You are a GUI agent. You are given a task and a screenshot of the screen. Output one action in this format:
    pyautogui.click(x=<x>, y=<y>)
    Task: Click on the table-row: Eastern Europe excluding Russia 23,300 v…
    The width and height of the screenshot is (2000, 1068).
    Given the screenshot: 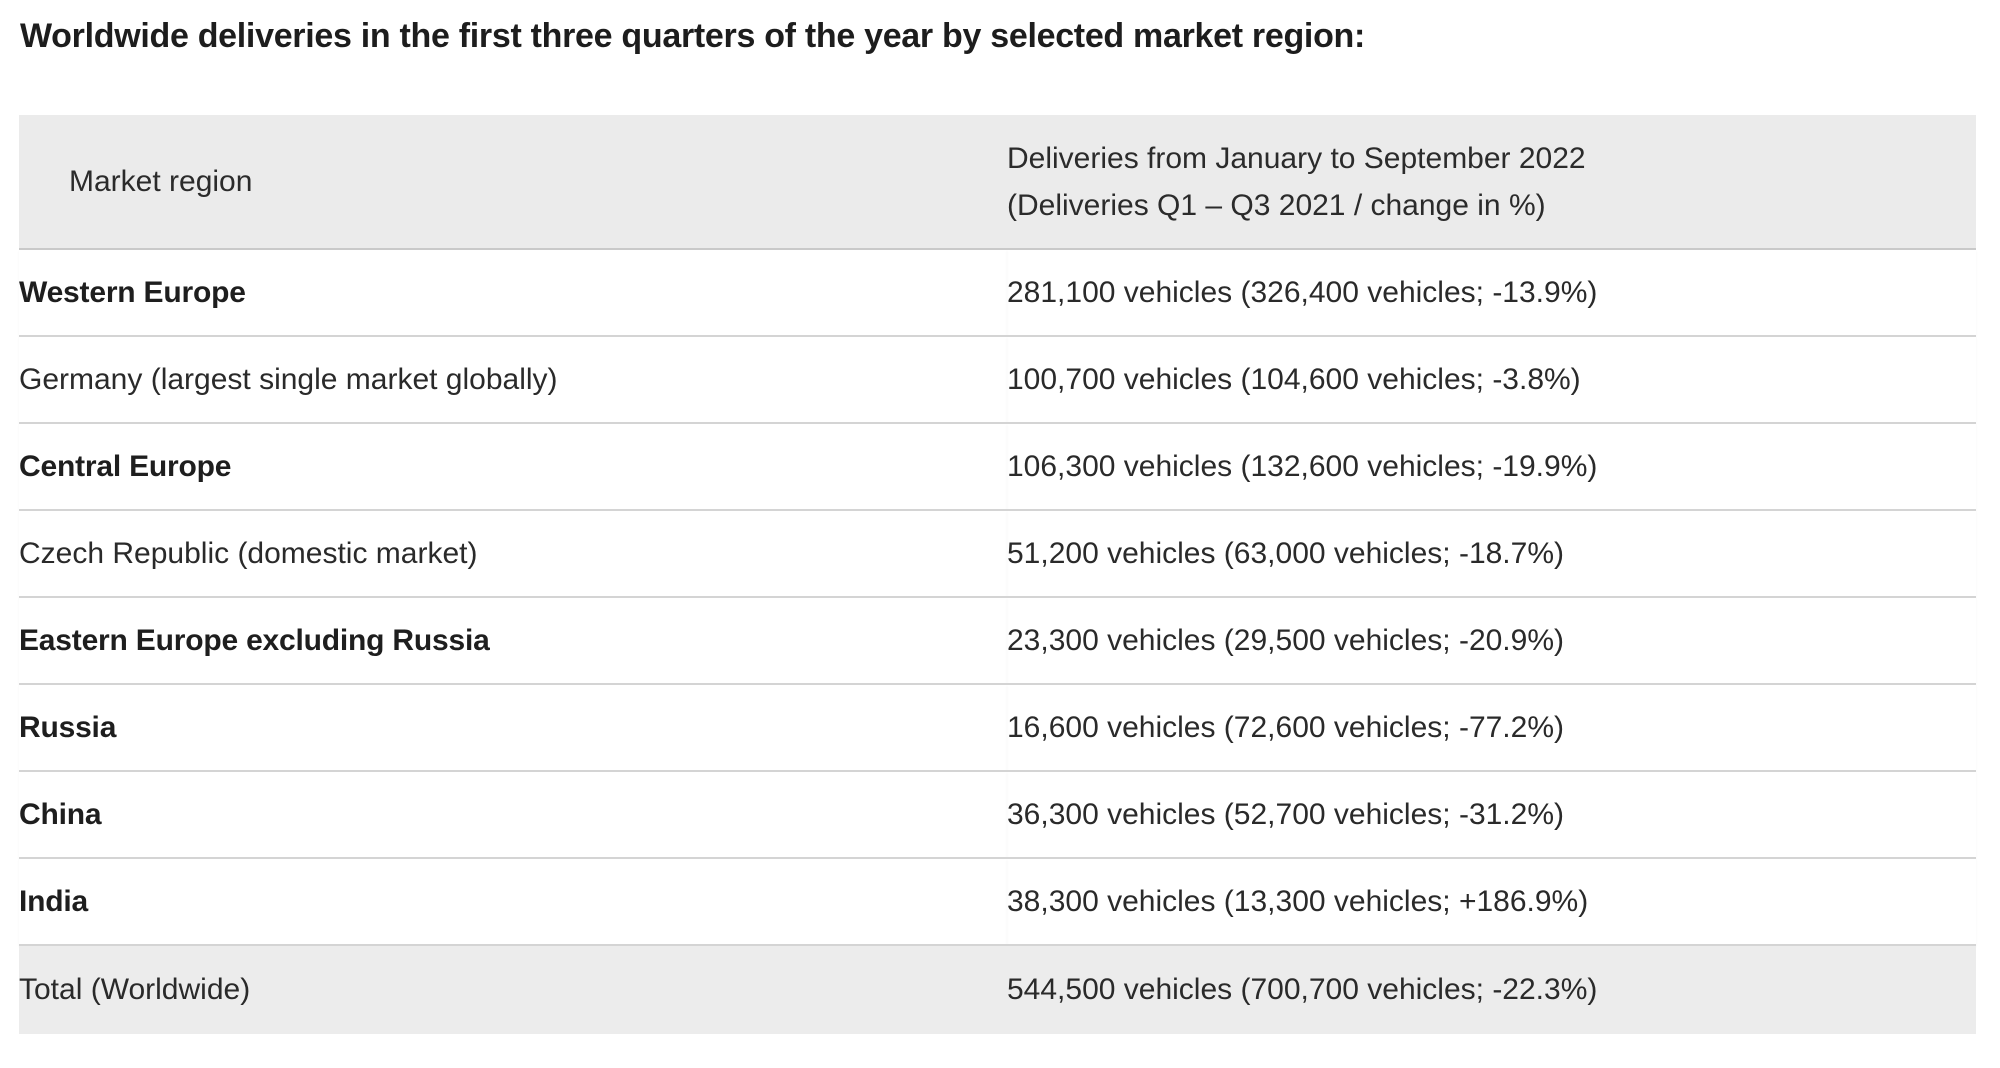 What is the action you would take?
    pyautogui.click(x=997, y=641)
    